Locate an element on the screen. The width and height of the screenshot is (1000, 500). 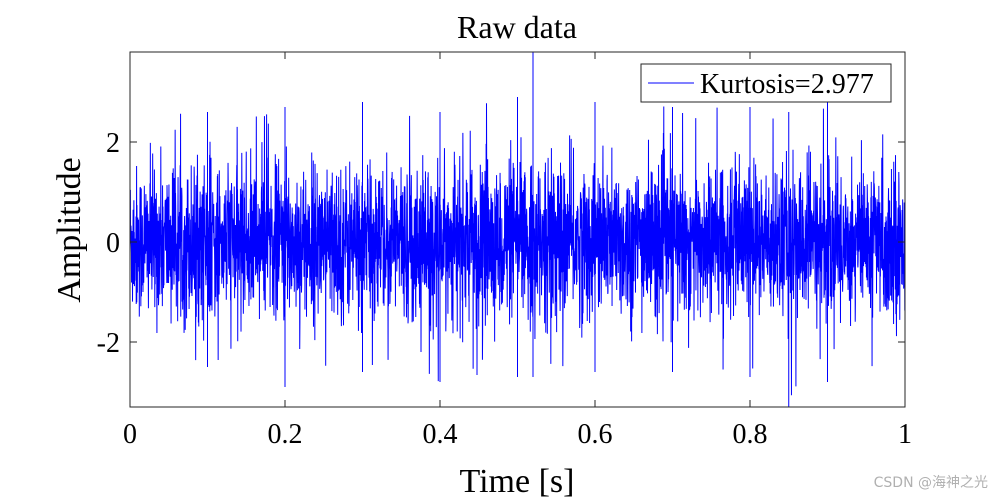
x-tick-label: 0.8 is located at coordinates (750, 434).